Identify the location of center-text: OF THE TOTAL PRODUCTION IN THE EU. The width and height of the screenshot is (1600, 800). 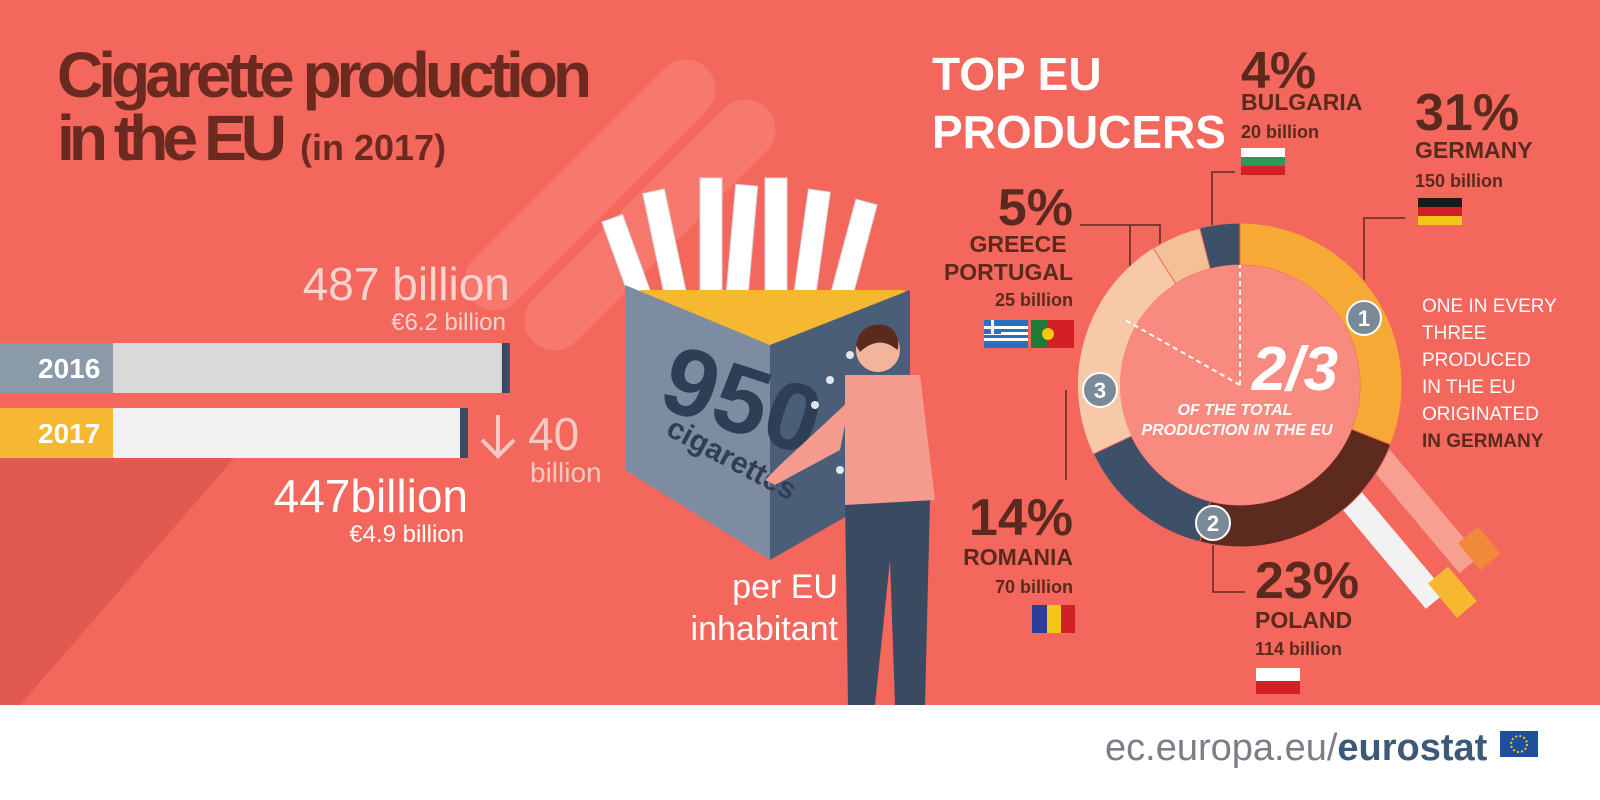
(1237, 420).